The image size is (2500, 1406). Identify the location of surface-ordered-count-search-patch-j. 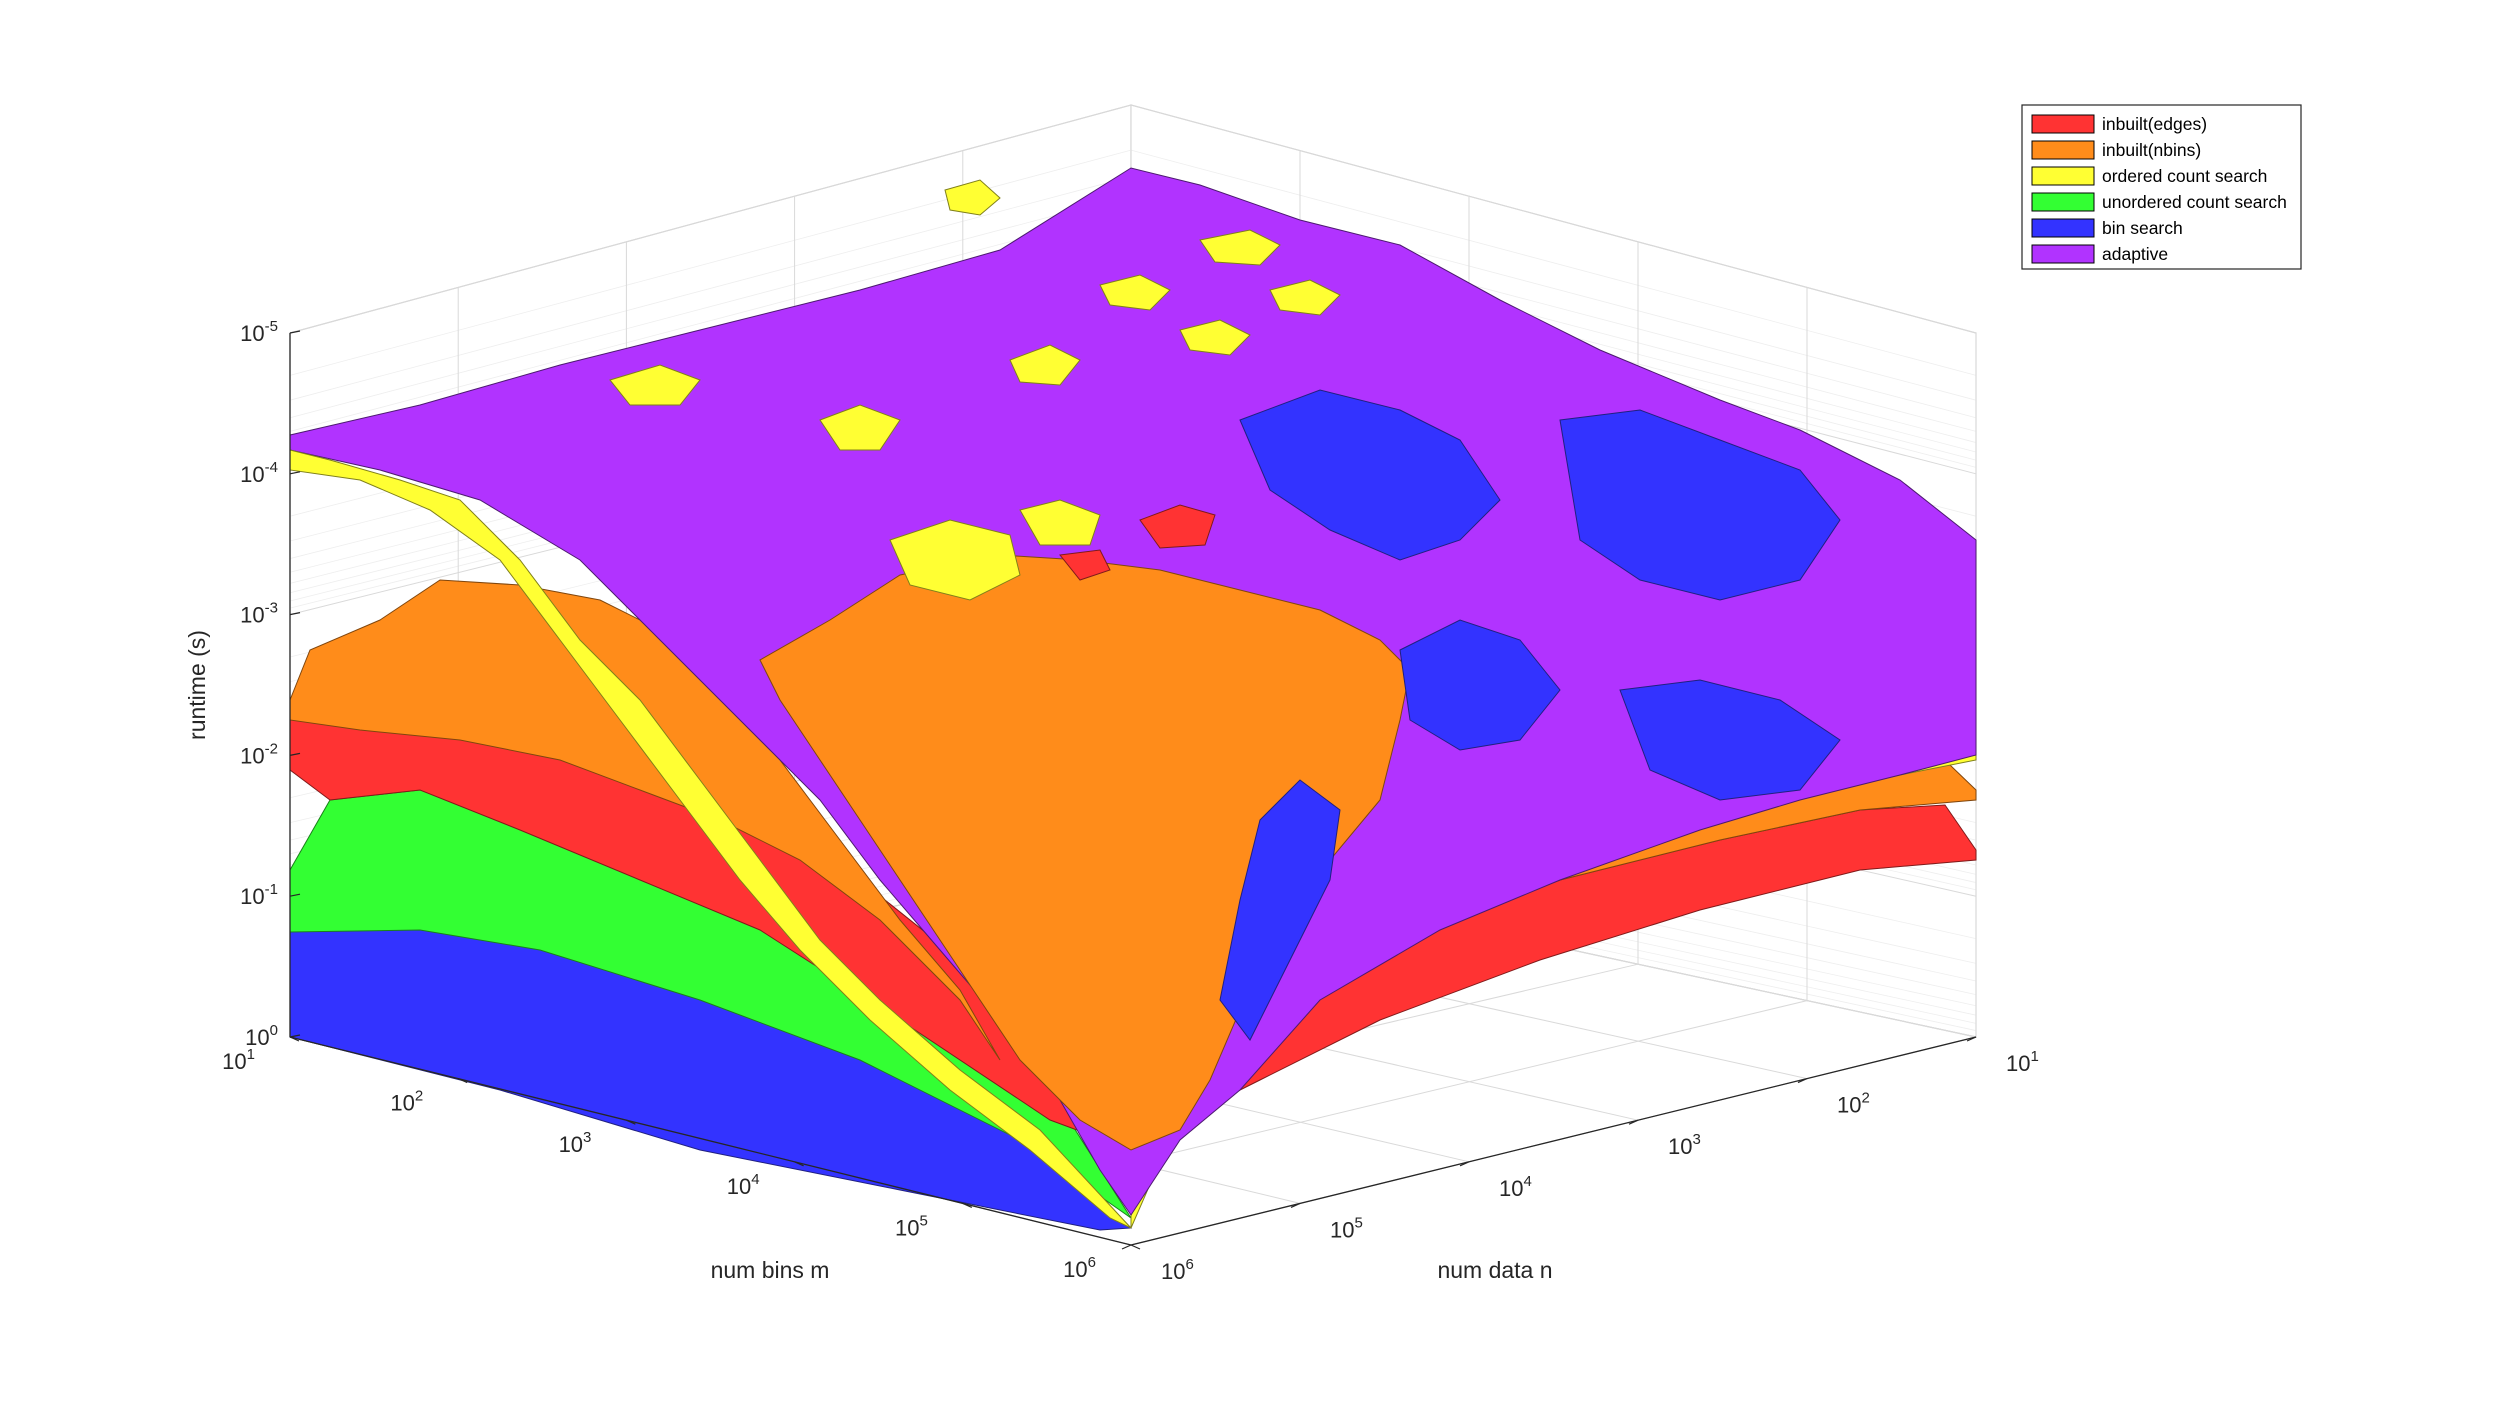
(1240, 247).